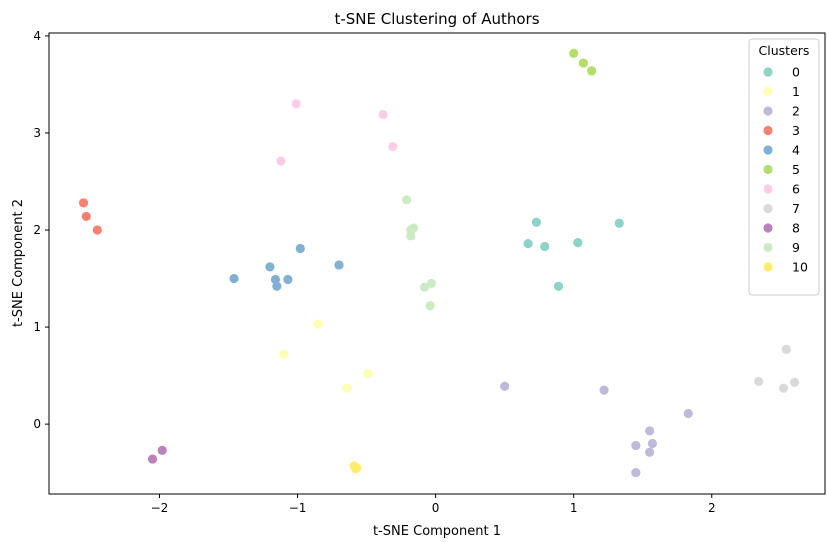 The width and height of the screenshot is (827, 542). What do you see at coordinates (37, 230) in the screenshot?
I see `y-tick-label: 2` at bounding box center [37, 230].